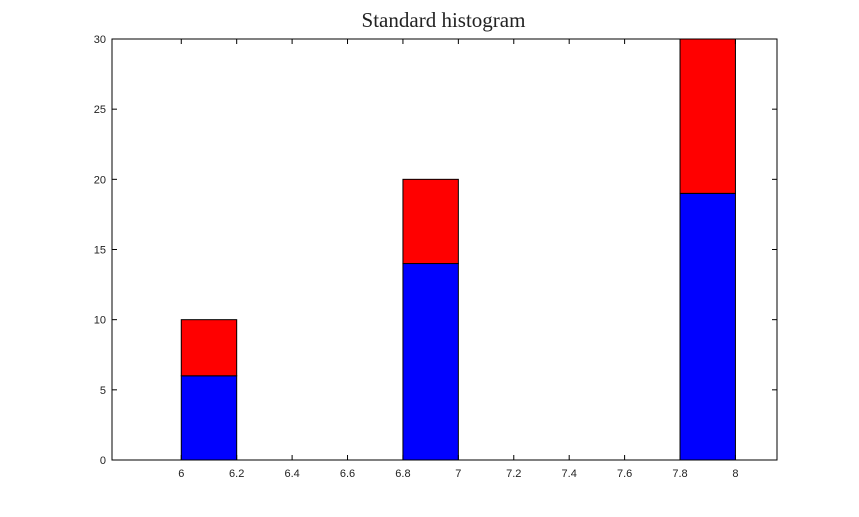 The width and height of the screenshot is (859, 517). I want to click on chart-title: Standard histogram, so click(444, 20).